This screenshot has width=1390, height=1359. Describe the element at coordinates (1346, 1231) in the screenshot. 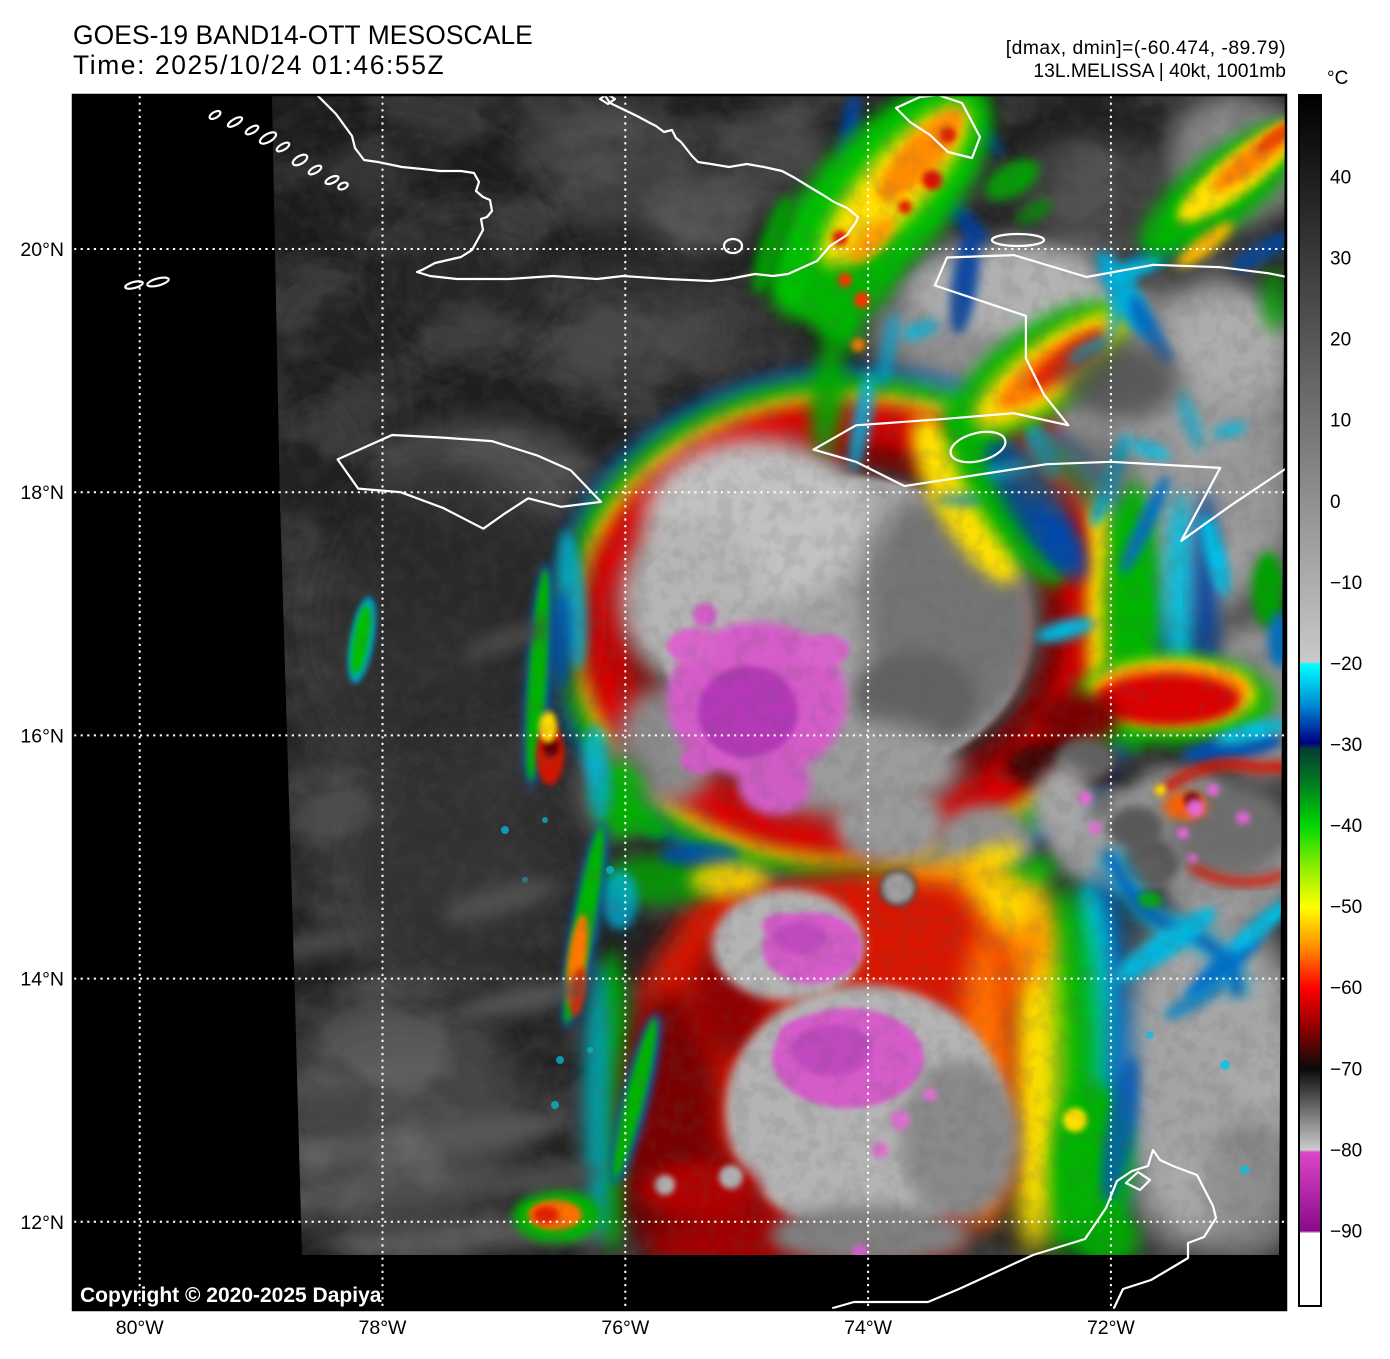

I see `svg-text: −90` at that location.